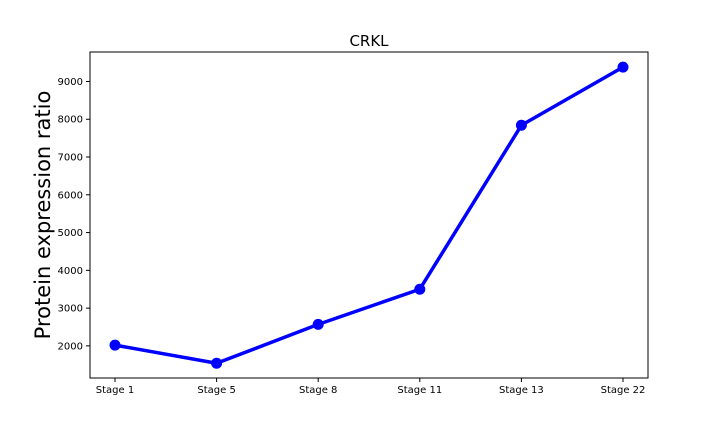 This screenshot has width=720, height=432. I want to click on x-tick-label: Stage 5, so click(216, 390).